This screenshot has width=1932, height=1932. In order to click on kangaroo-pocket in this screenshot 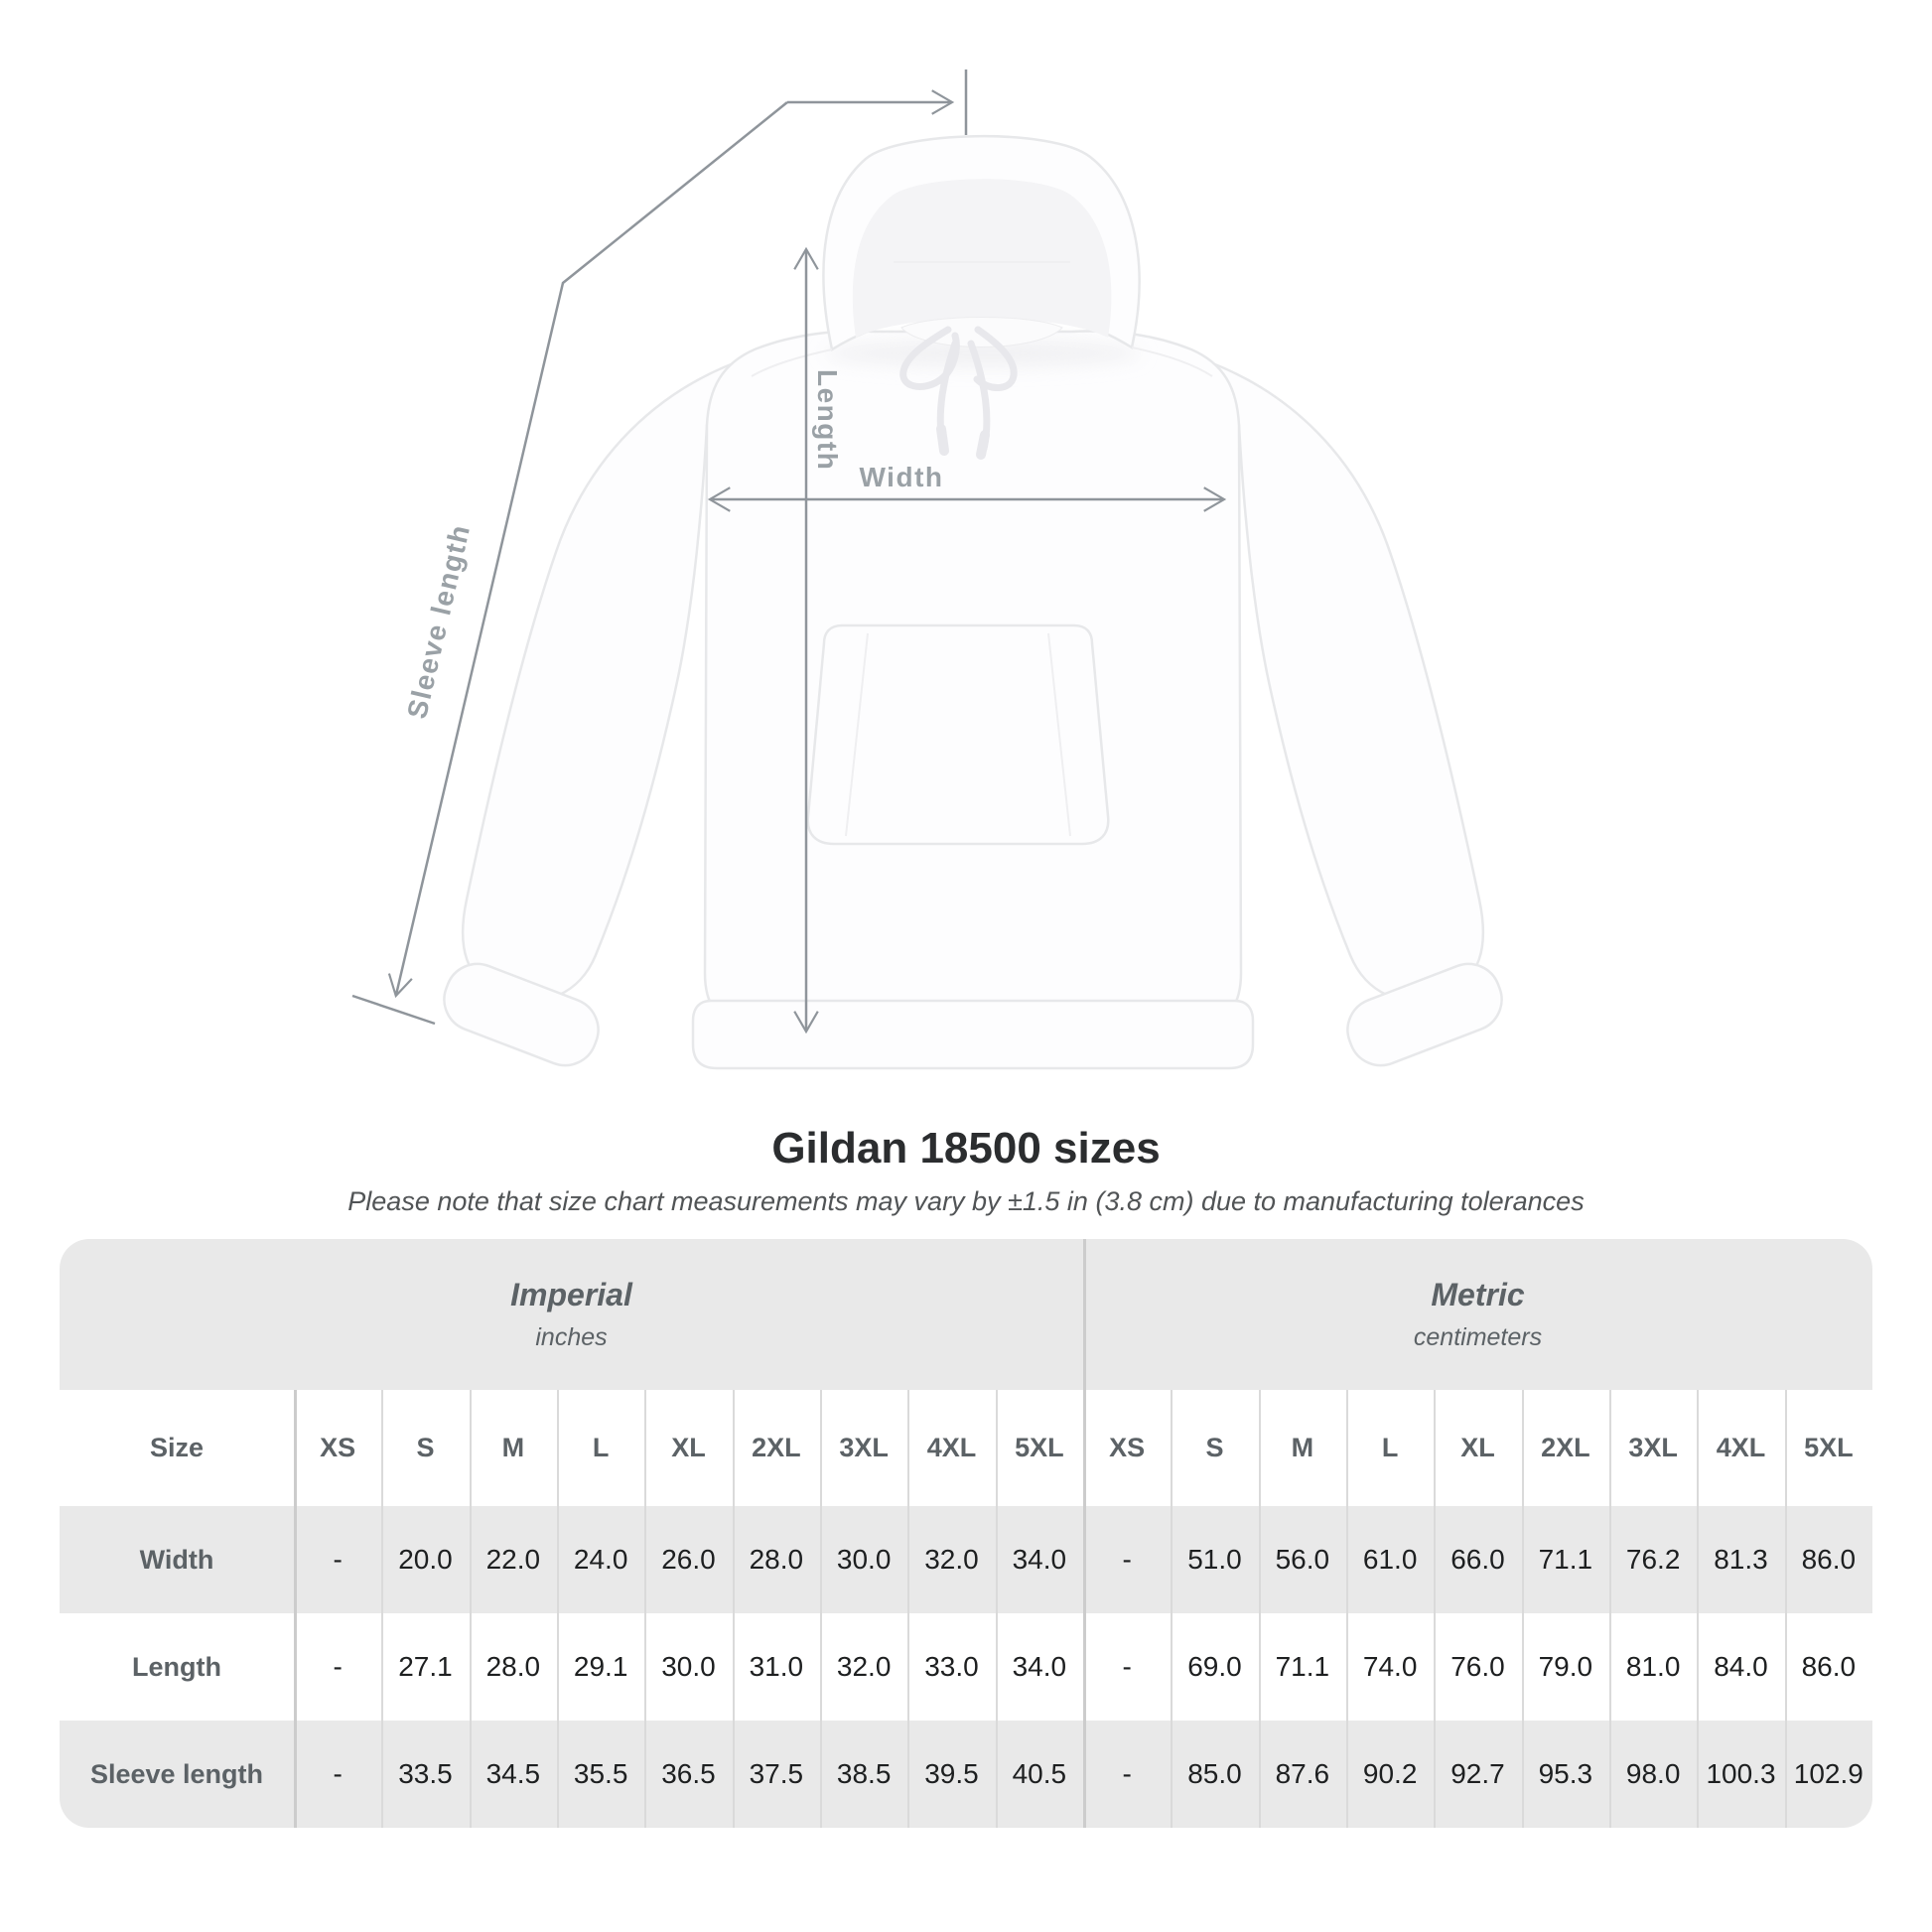, I will do `click(958, 735)`.